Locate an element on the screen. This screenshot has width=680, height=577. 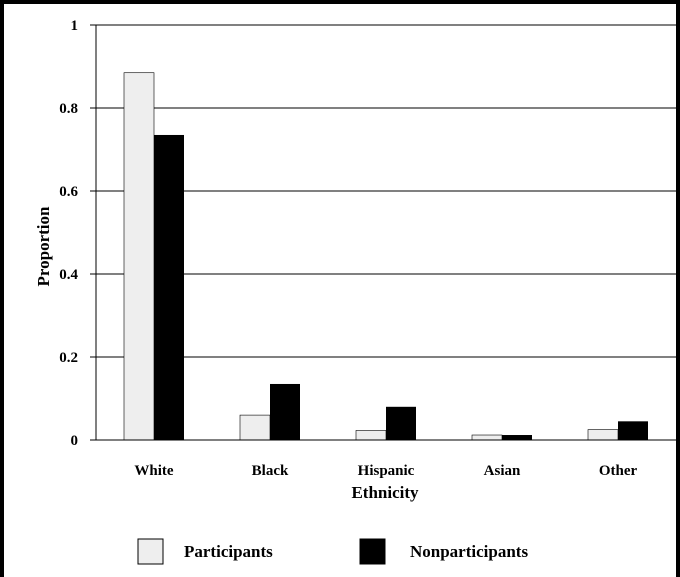
bar-nonparticipants-black is located at coordinates (285, 411).